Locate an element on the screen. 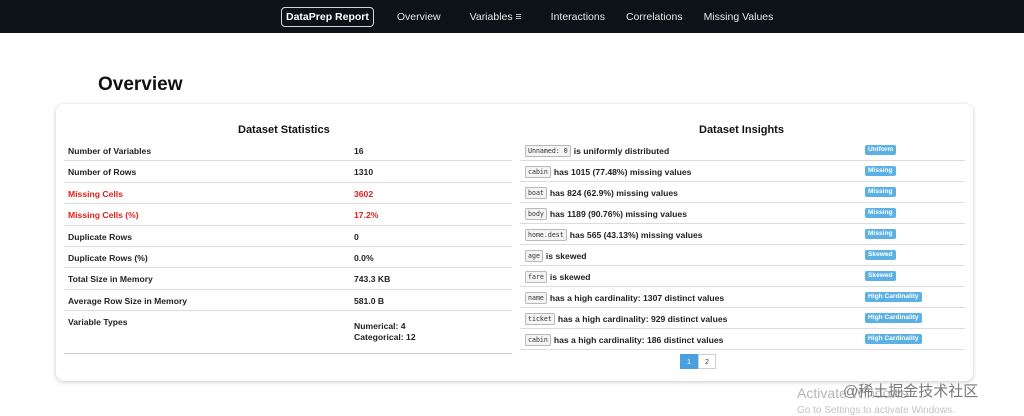 This screenshot has width=1024, height=416. column-code: home.dest is located at coordinates (546, 235).